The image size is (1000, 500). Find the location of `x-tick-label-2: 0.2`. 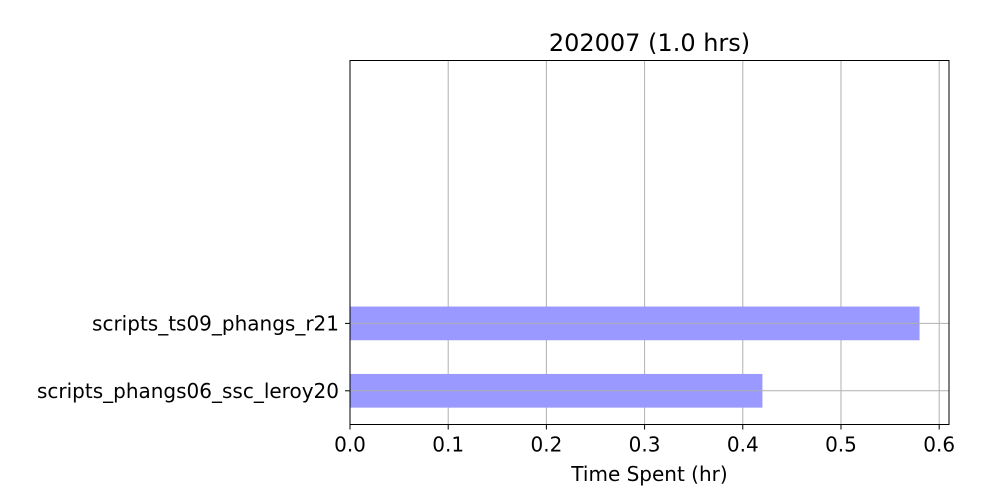

x-tick-label-2: 0.2 is located at coordinates (546, 445).